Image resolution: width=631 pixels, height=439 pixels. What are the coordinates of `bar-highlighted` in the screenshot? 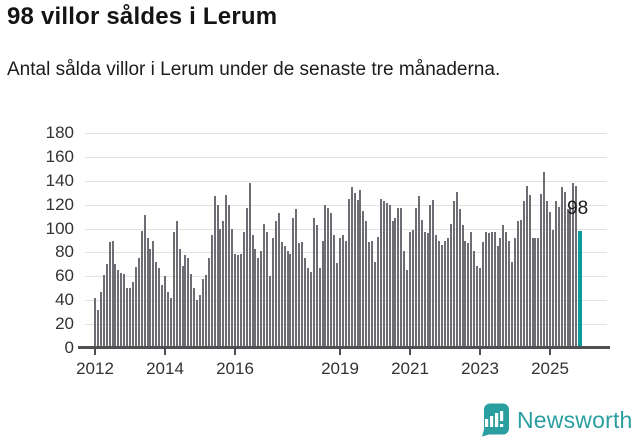 It's located at (580, 289).